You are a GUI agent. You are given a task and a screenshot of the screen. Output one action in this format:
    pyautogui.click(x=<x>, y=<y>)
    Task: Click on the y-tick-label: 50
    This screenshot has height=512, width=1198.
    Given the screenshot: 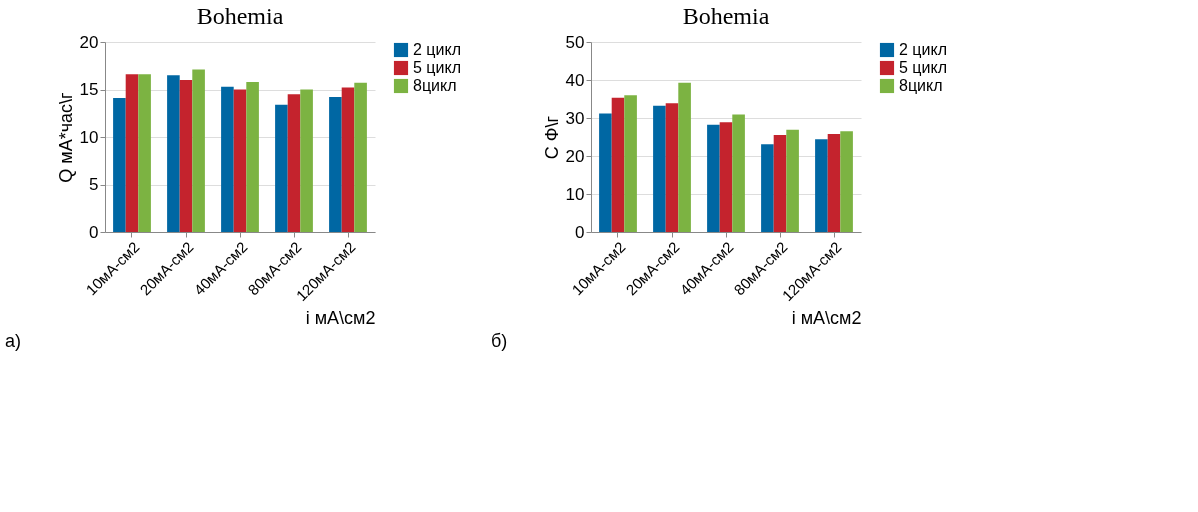 What is the action you would take?
    pyautogui.click(x=575, y=42)
    